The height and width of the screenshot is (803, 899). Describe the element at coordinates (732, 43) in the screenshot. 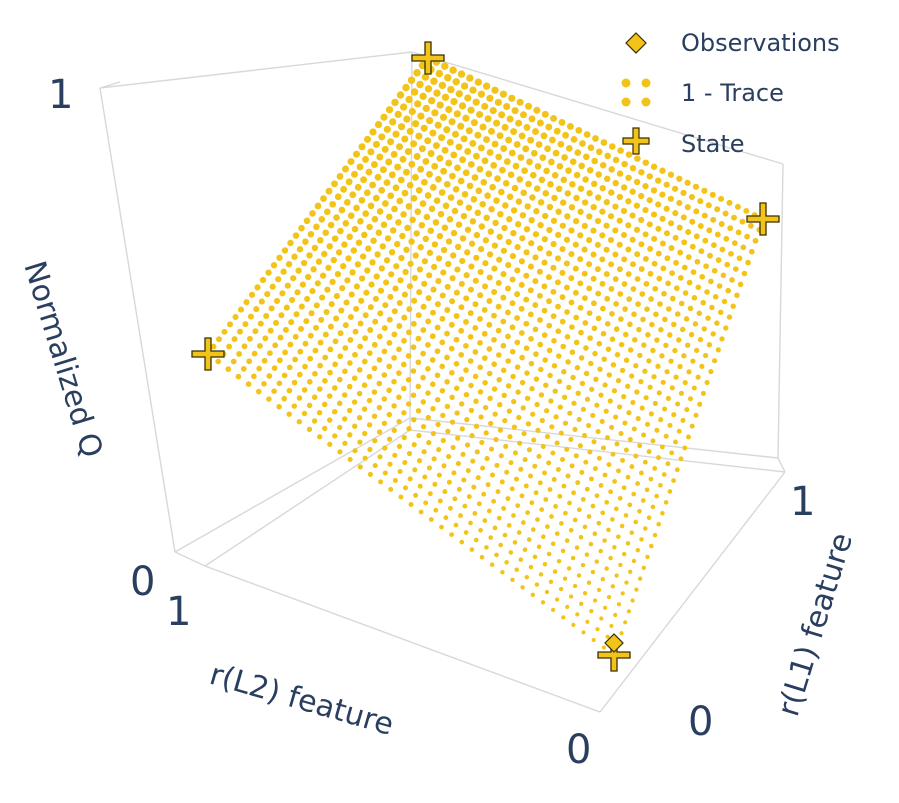

I see `legend-item-observations: Observations` at that location.